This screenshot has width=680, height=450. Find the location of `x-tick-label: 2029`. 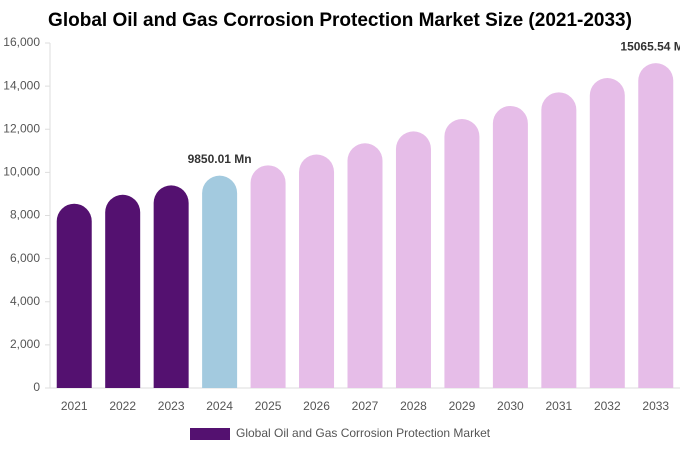

x-tick-label: 2029 is located at coordinates (462, 406).